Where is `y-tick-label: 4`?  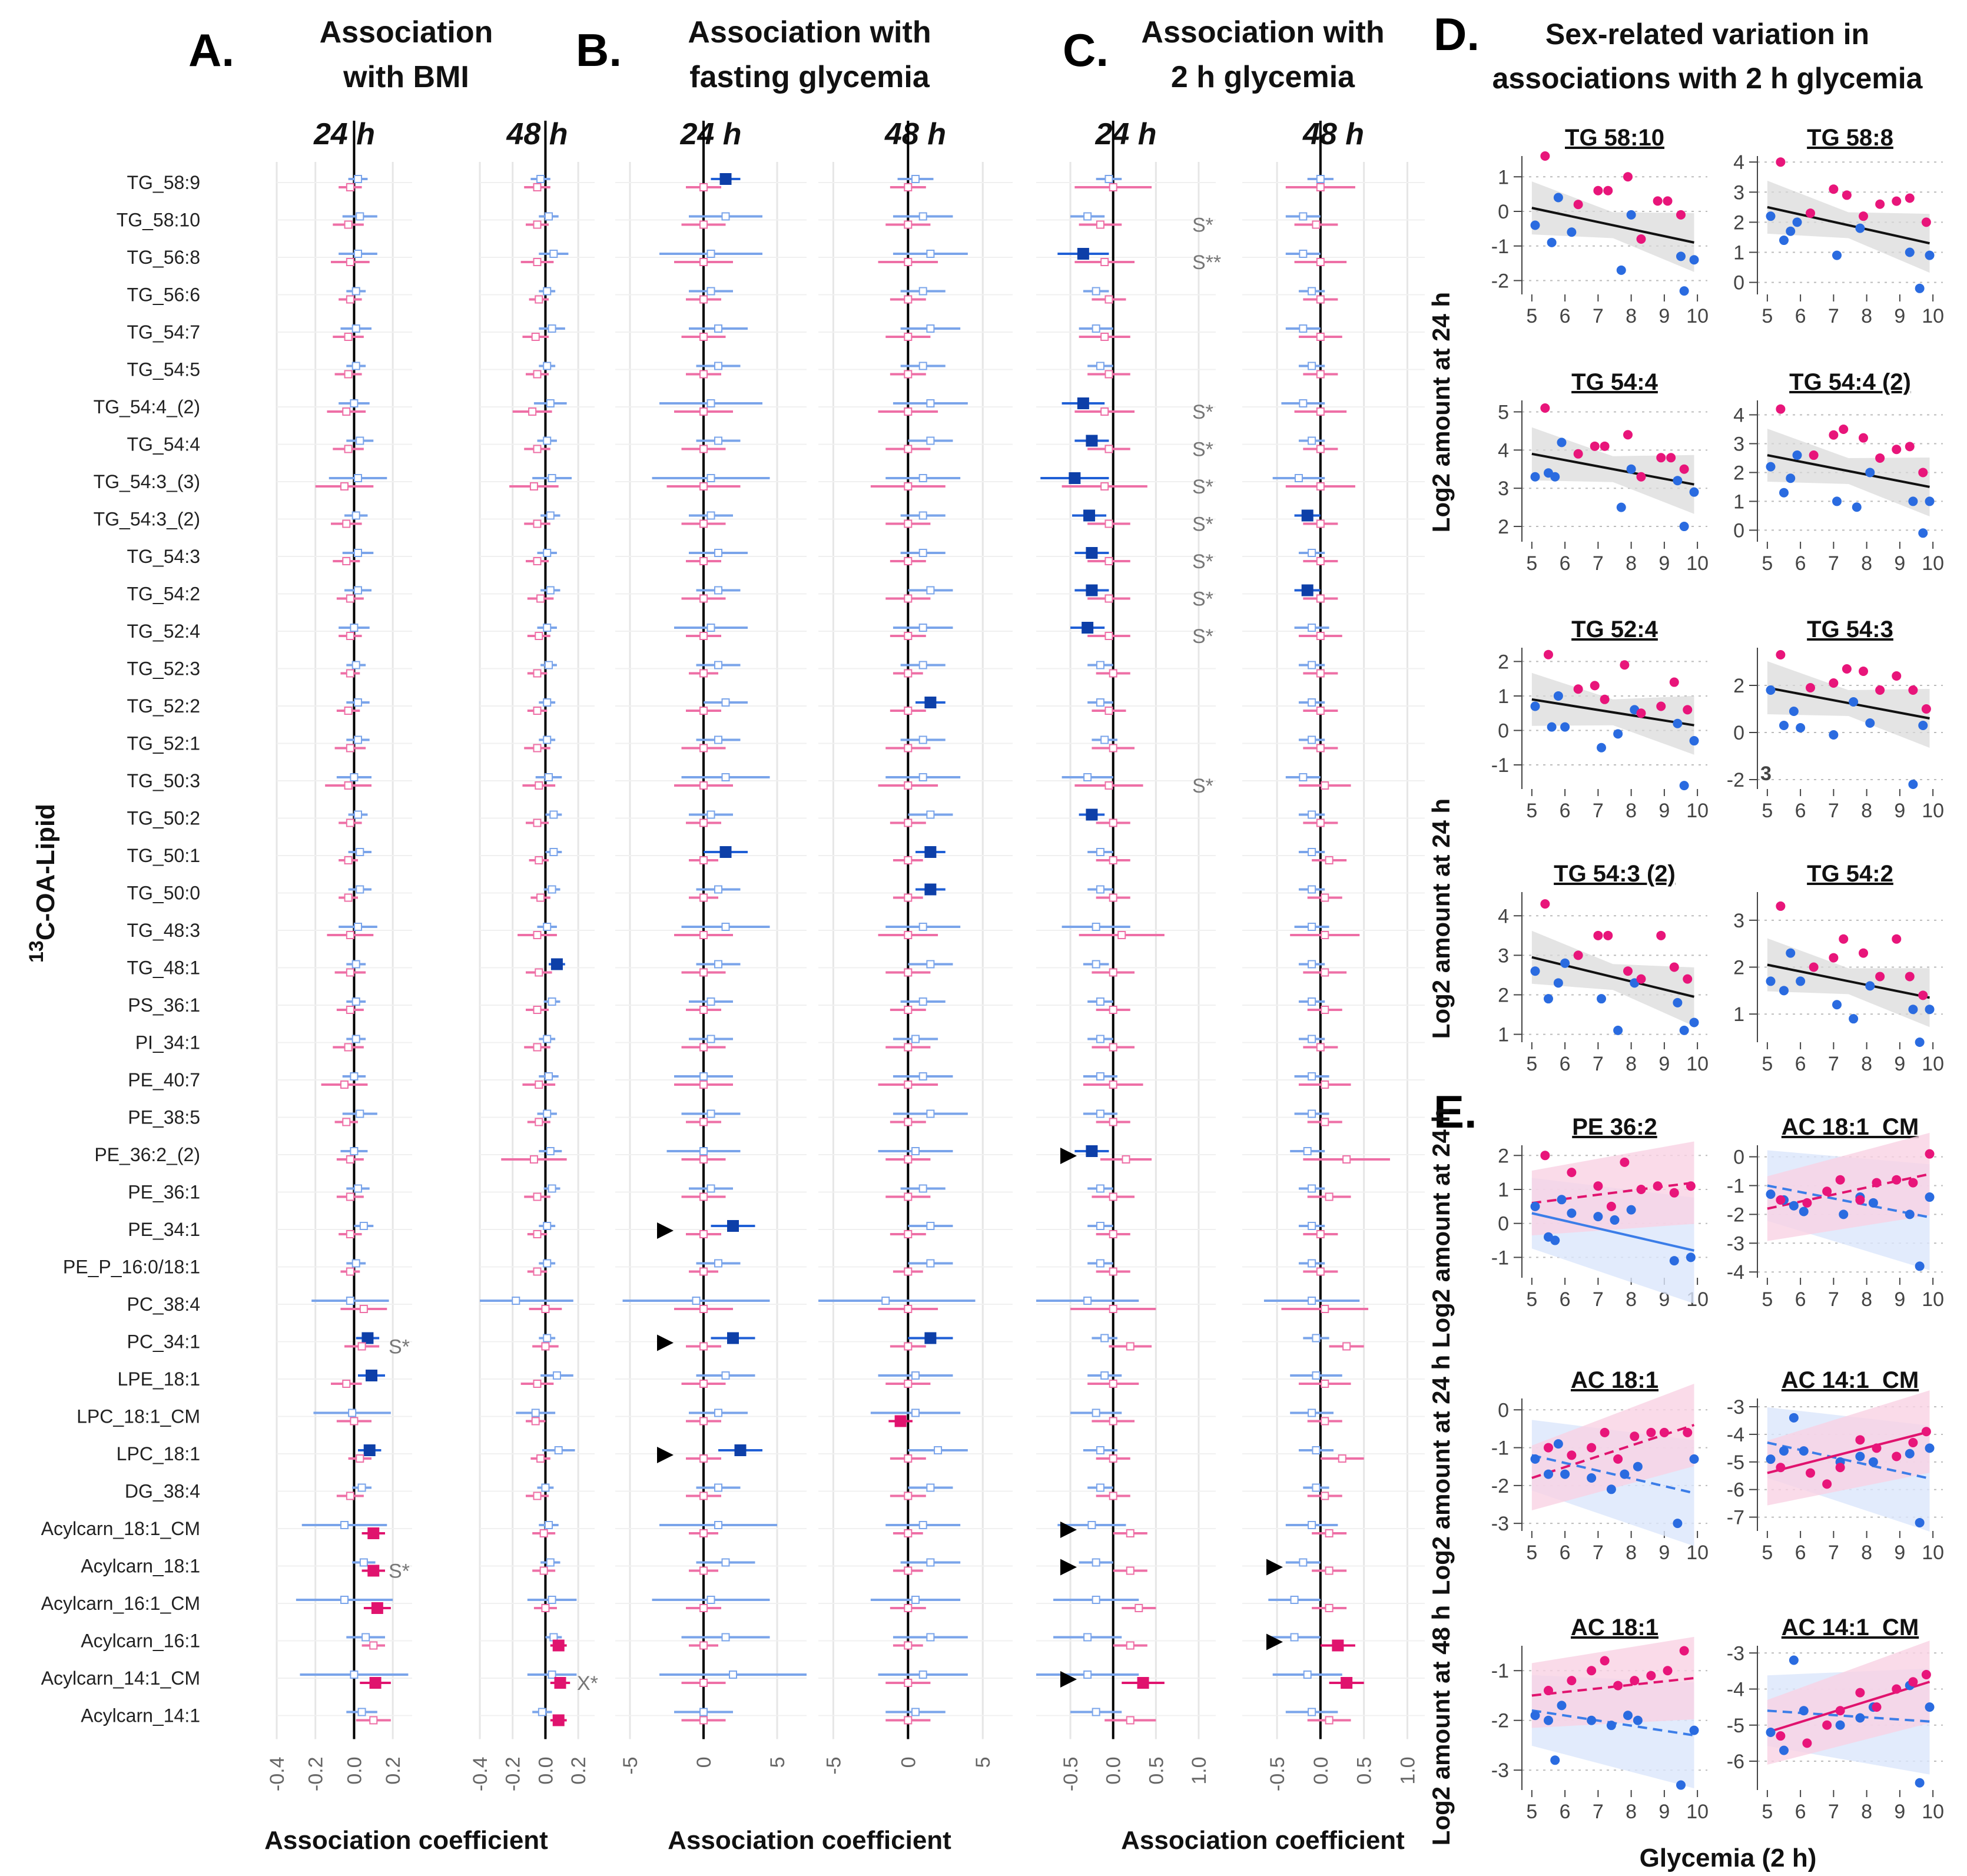 y-tick-label: 4 is located at coordinates (1738, 163).